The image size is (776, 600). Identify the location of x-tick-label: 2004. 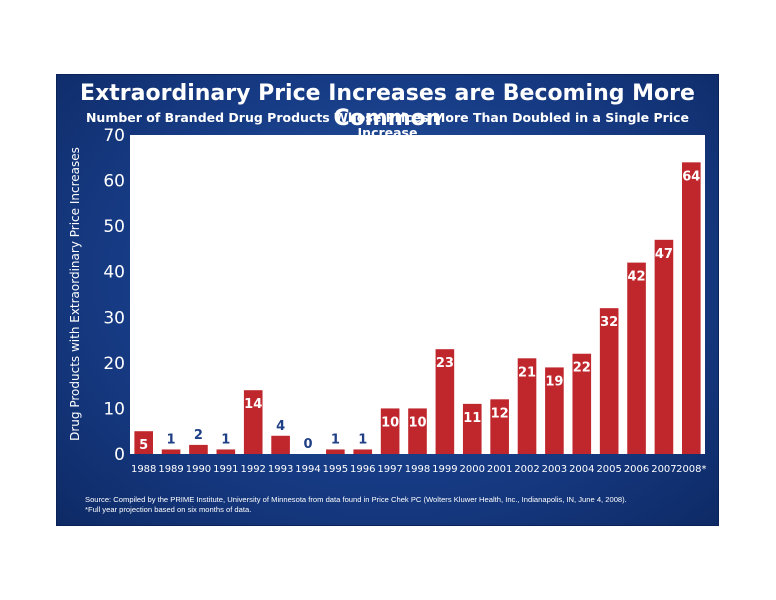
(581, 469).